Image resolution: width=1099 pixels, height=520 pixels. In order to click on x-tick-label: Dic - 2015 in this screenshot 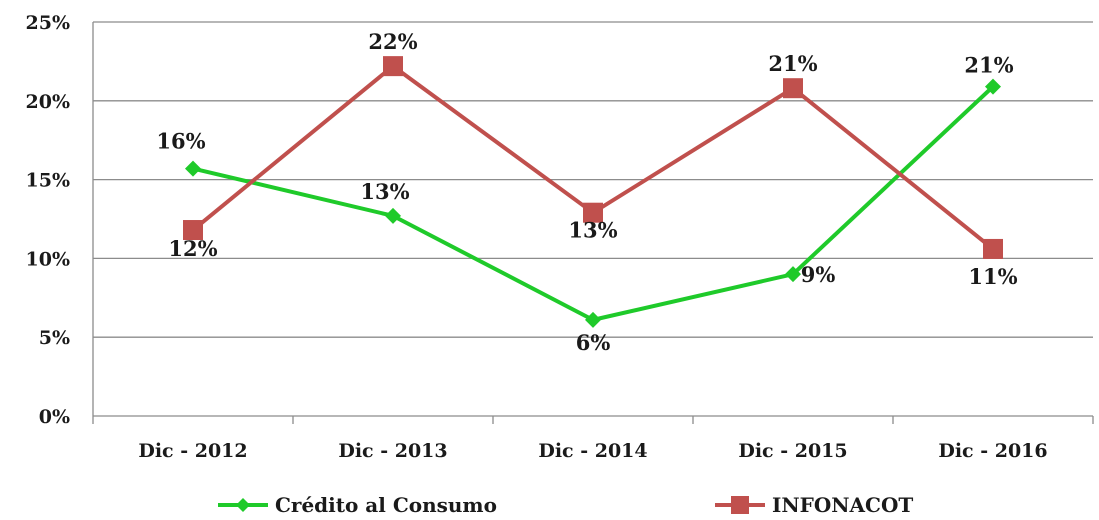, I will do `click(792, 451)`.